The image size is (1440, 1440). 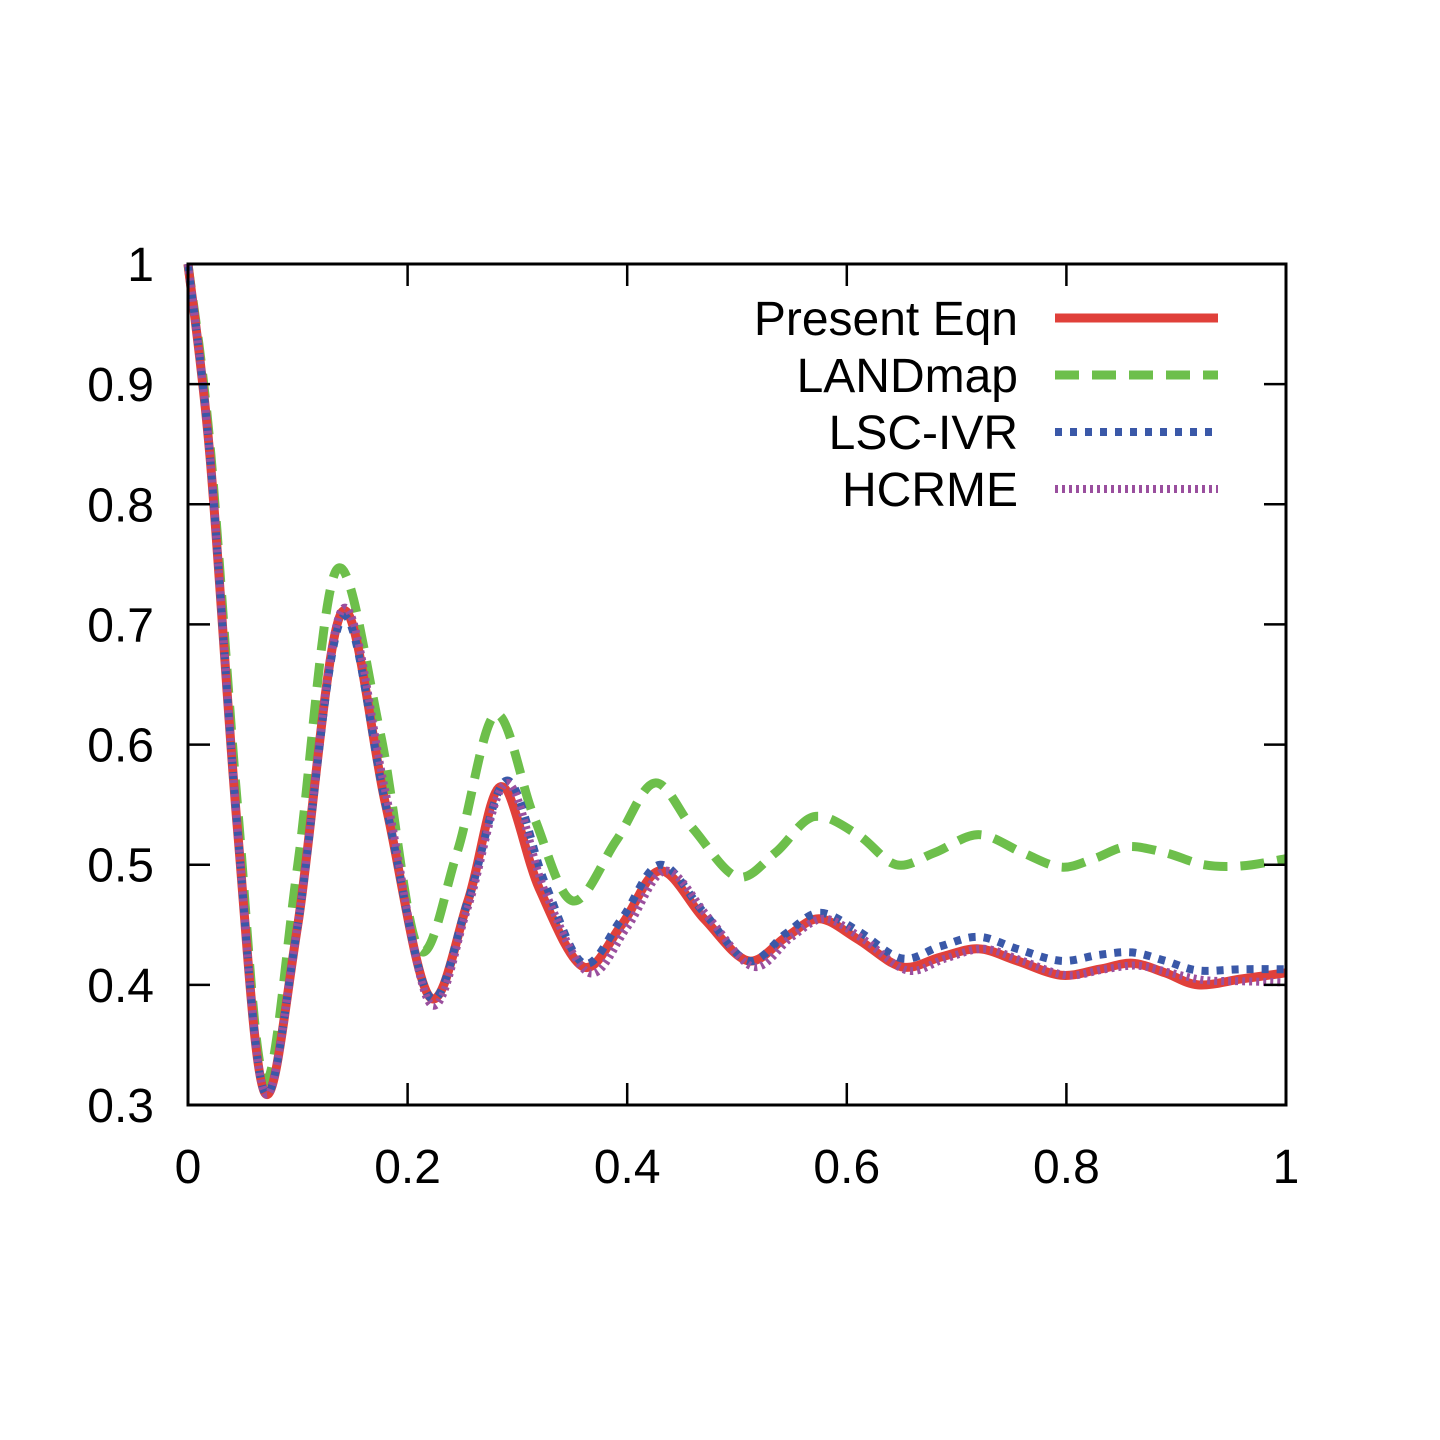 What do you see at coordinates (846, 1167) in the screenshot?
I see `x-tick-label: 0.6` at bounding box center [846, 1167].